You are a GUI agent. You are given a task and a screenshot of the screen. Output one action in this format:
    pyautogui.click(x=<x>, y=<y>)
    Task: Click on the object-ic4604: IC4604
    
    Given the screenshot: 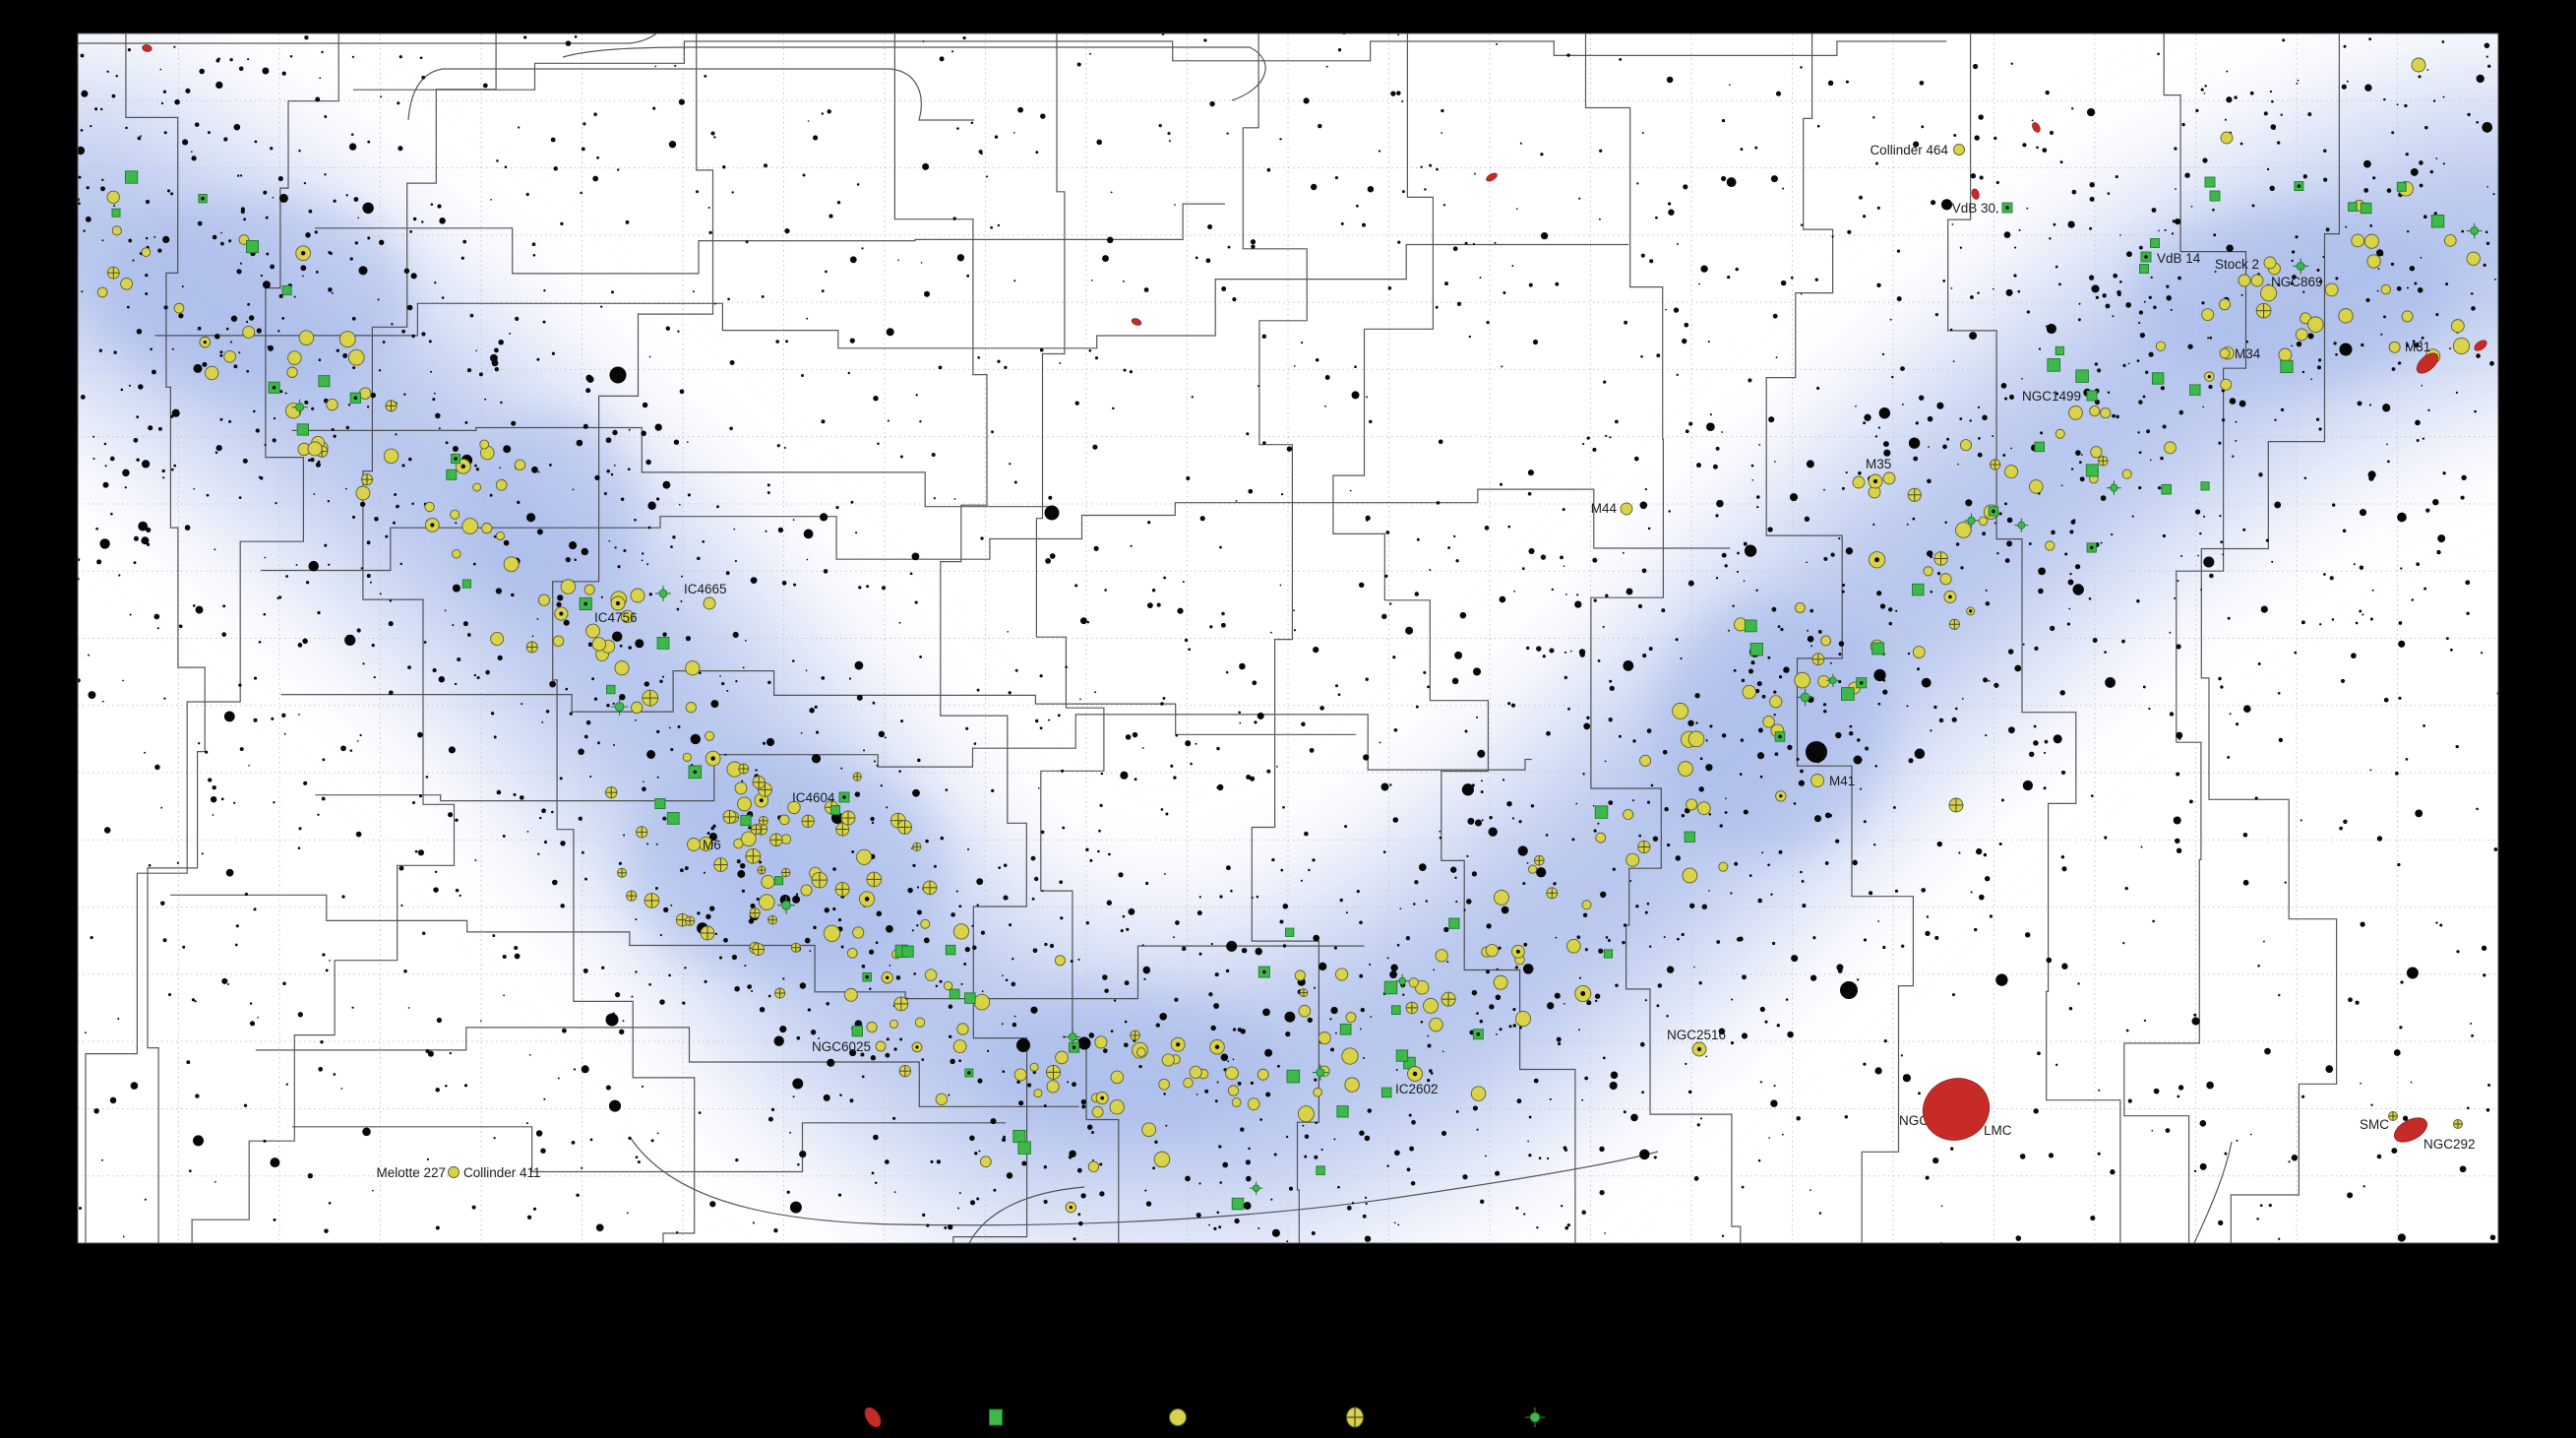 What is the action you would take?
    pyautogui.click(x=821, y=797)
    